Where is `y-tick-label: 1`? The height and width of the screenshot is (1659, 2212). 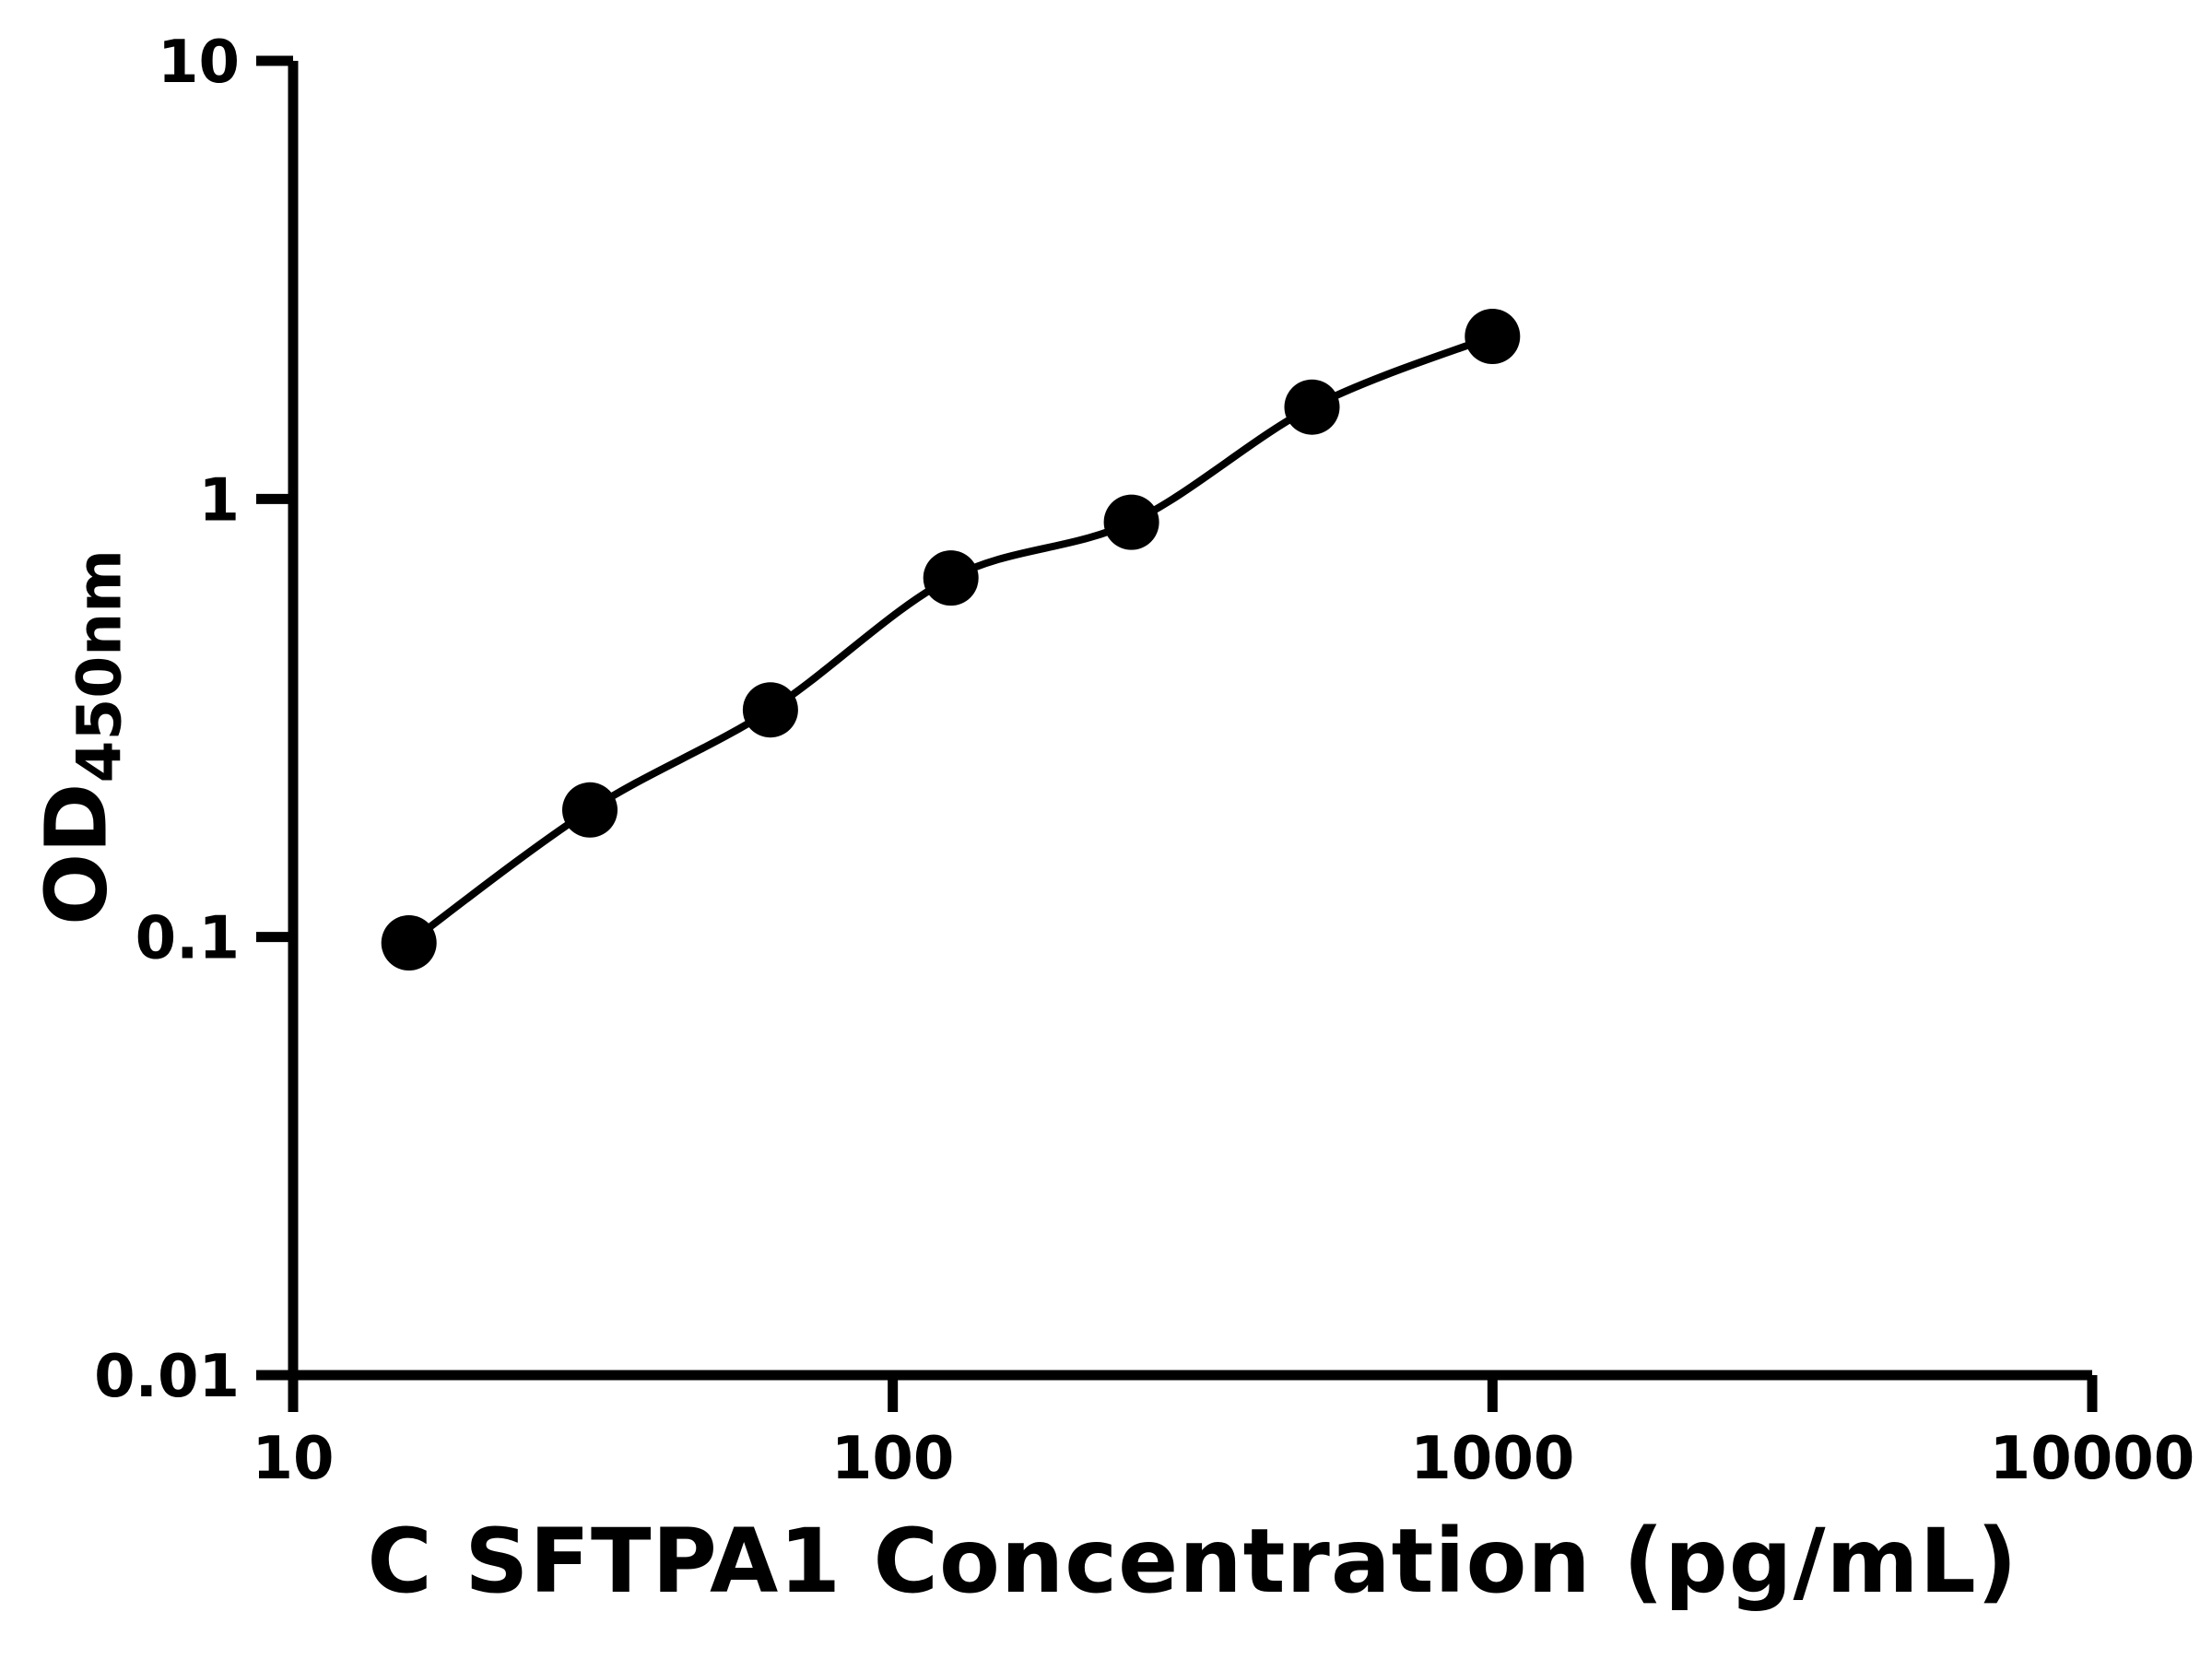
y-tick-label: 1 is located at coordinates (219, 500).